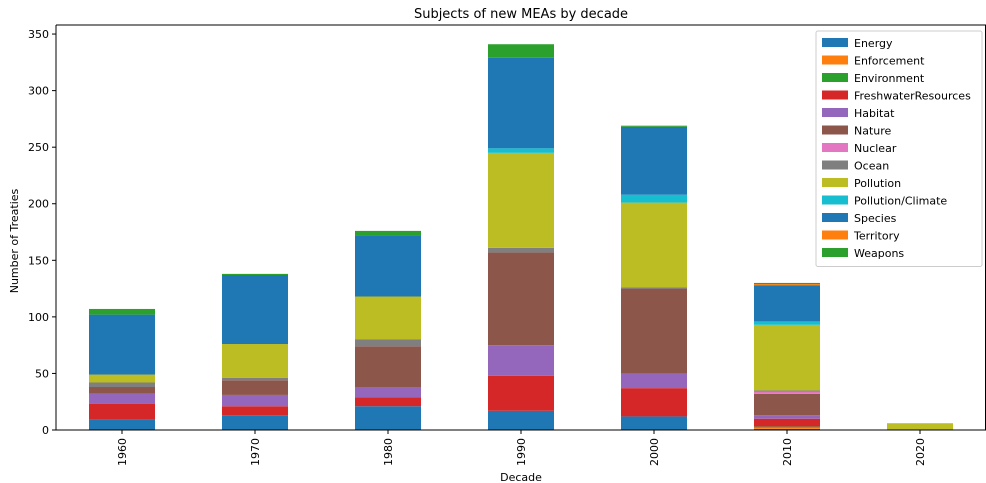 Image resolution: width=986 pixels, height=483 pixels. Describe the element at coordinates (787, 452) in the screenshot. I see `x-tick-label: 2010` at that location.